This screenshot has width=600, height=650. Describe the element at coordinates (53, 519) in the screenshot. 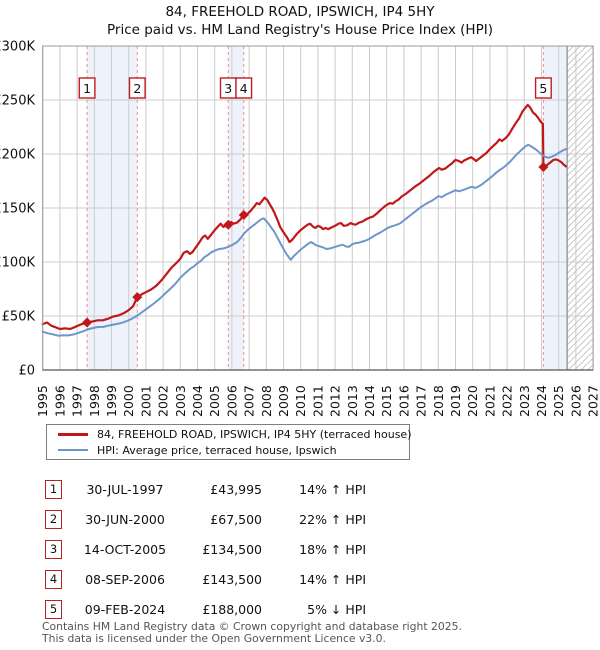

I see `sale-number-badge-2: 2` at that location.